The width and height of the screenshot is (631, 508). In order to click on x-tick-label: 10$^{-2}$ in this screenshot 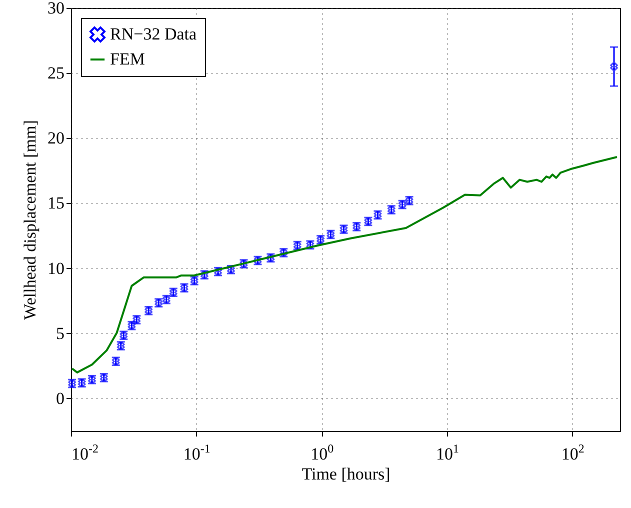, I will do `click(85, 453)`.